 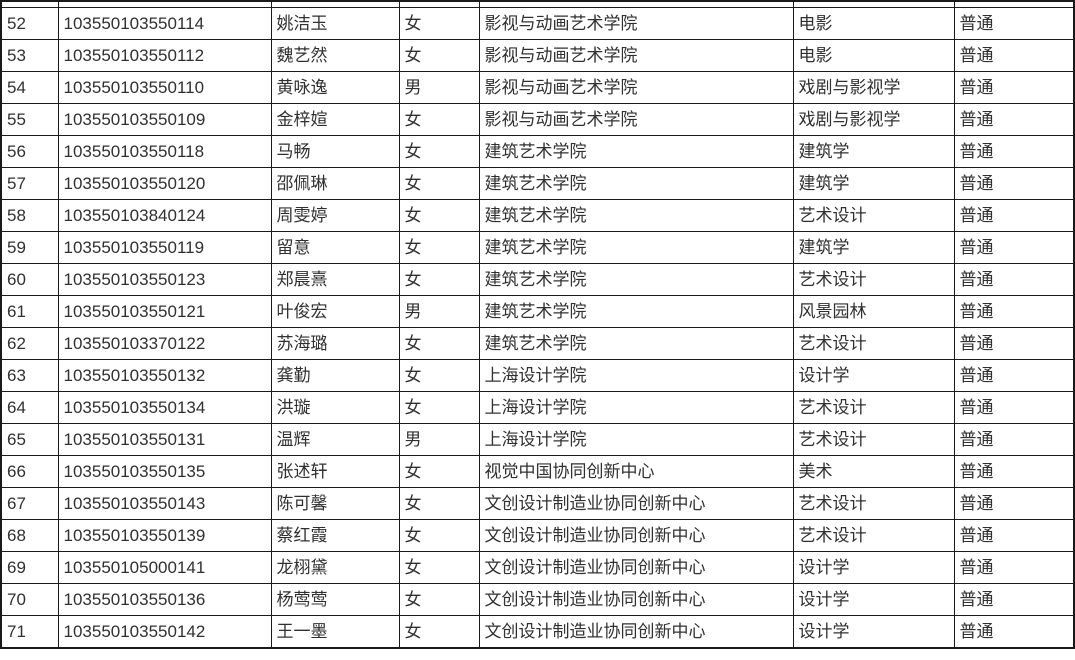 I want to click on table-row: 71 103550103550142 王一墨女文创设计制造业协同创新中心 设计学 普通, so click(x=537, y=632).